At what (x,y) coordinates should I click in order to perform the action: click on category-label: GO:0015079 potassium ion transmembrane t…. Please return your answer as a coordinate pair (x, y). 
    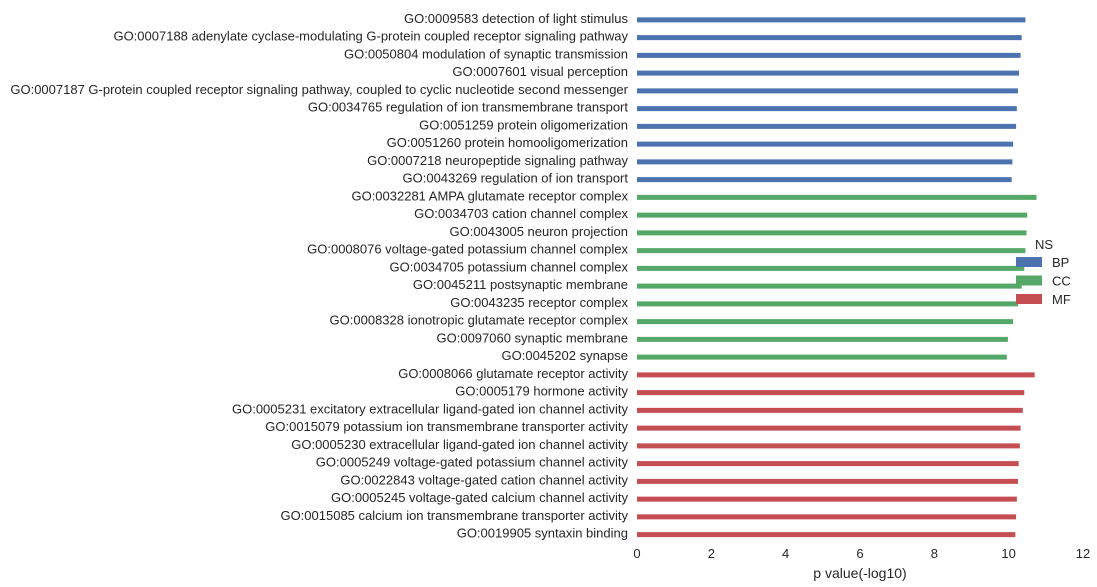
    Looking at the image, I should click on (446, 426).